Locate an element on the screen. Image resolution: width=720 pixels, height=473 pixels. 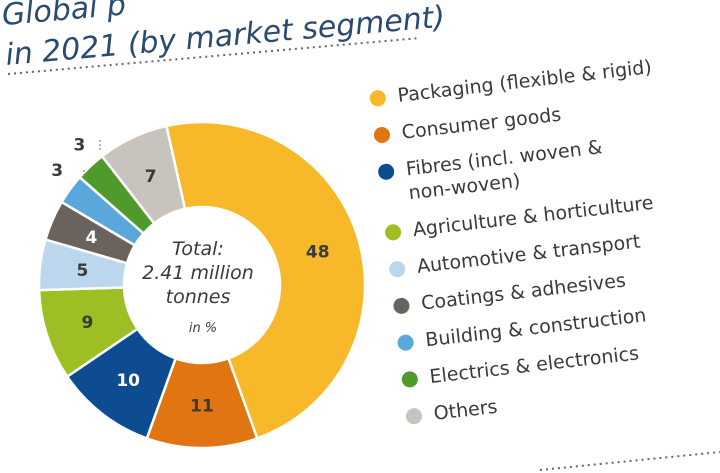
slice-label-packaging-flexible-rigid: 48 is located at coordinates (318, 252).